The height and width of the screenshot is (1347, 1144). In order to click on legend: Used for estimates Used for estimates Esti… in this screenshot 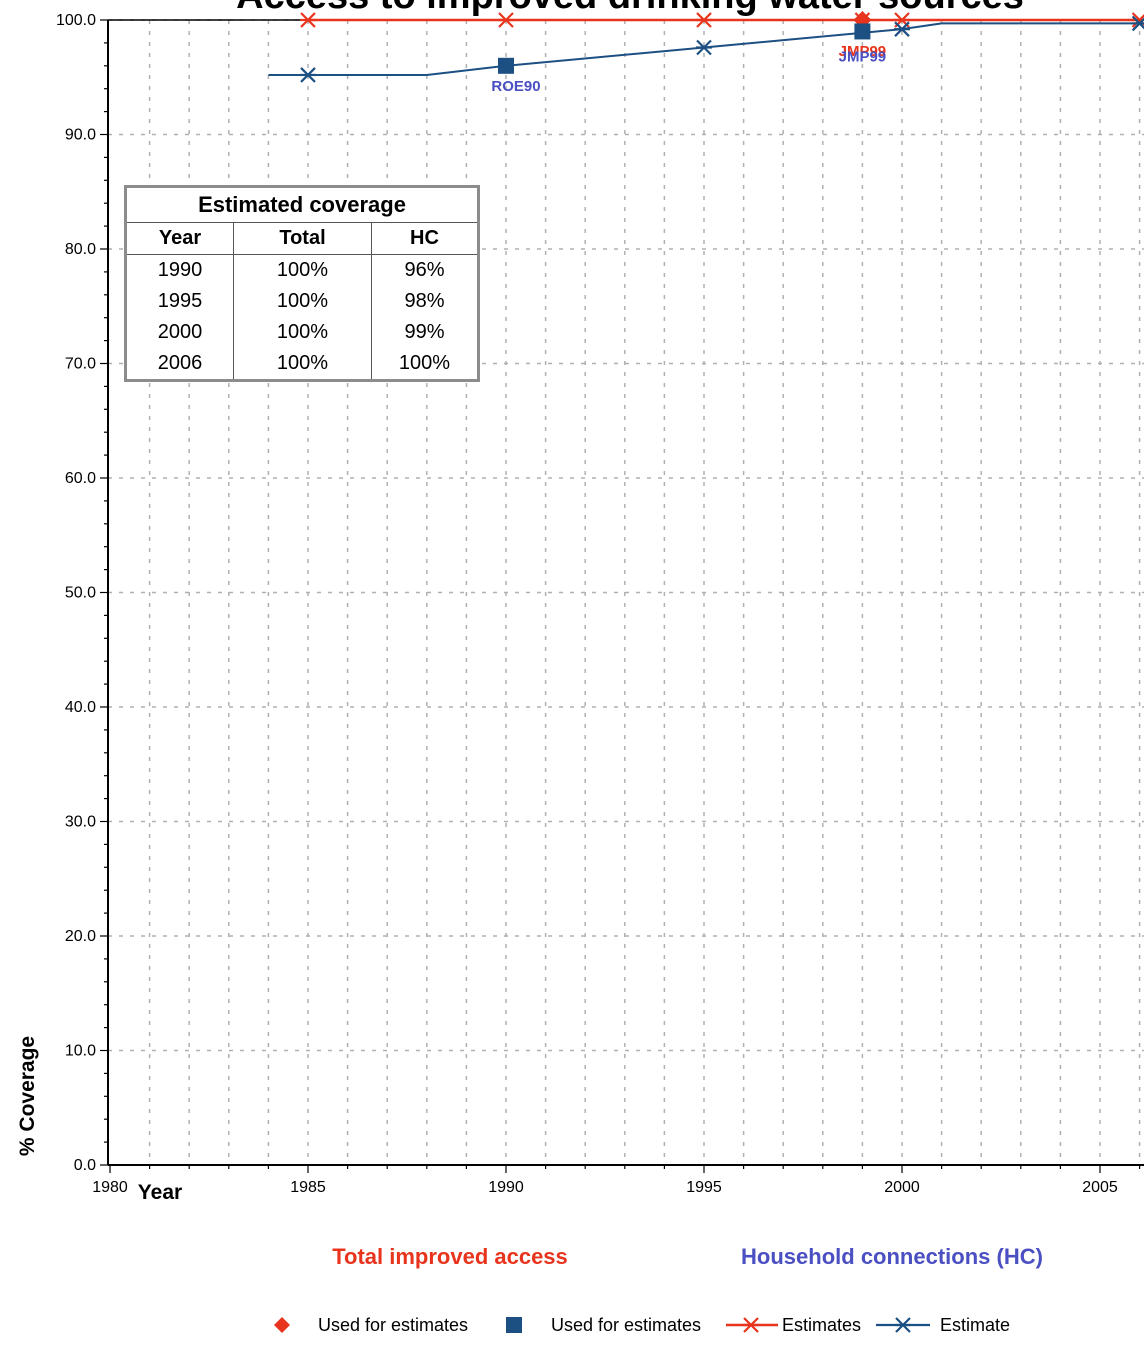, I will do `click(642, 1325)`.